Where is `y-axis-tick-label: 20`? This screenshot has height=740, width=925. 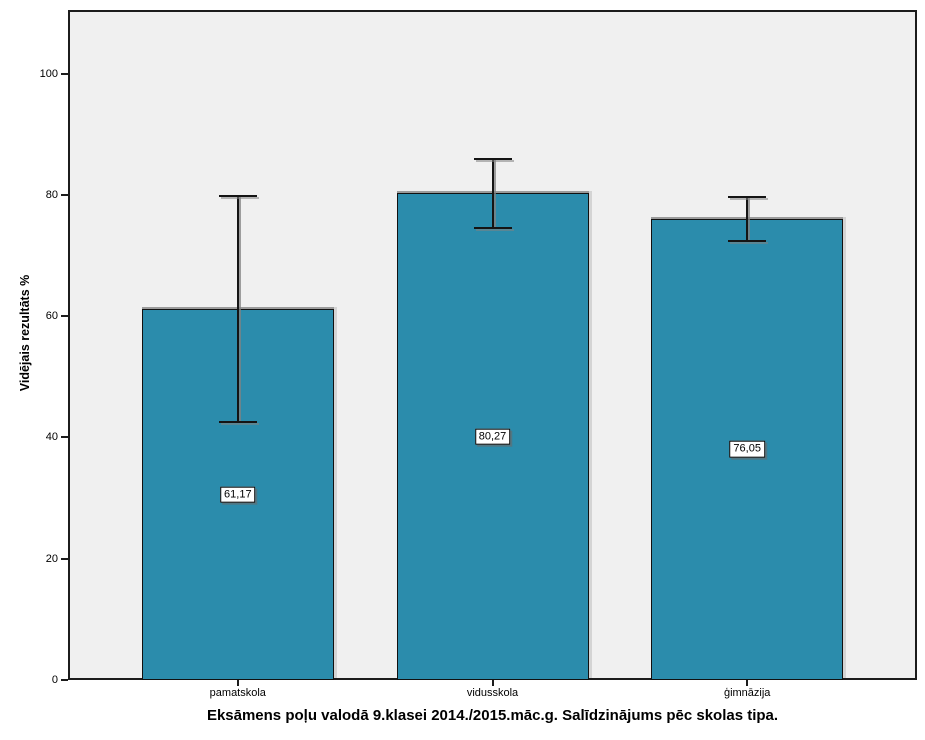
y-axis-tick-label: 20 is located at coordinates (51, 558).